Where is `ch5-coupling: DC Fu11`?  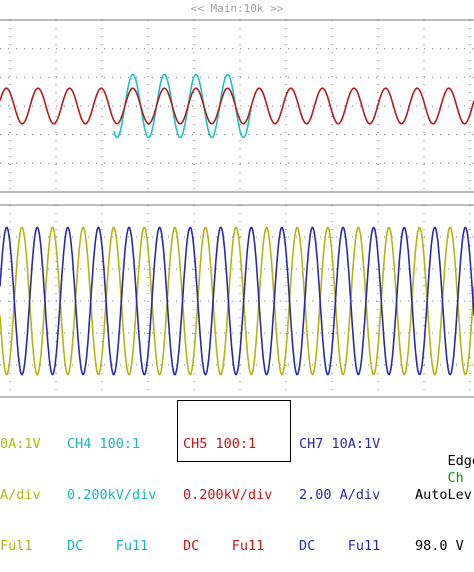
ch5-coupling: DC Fu11 is located at coordinates (224, 546).